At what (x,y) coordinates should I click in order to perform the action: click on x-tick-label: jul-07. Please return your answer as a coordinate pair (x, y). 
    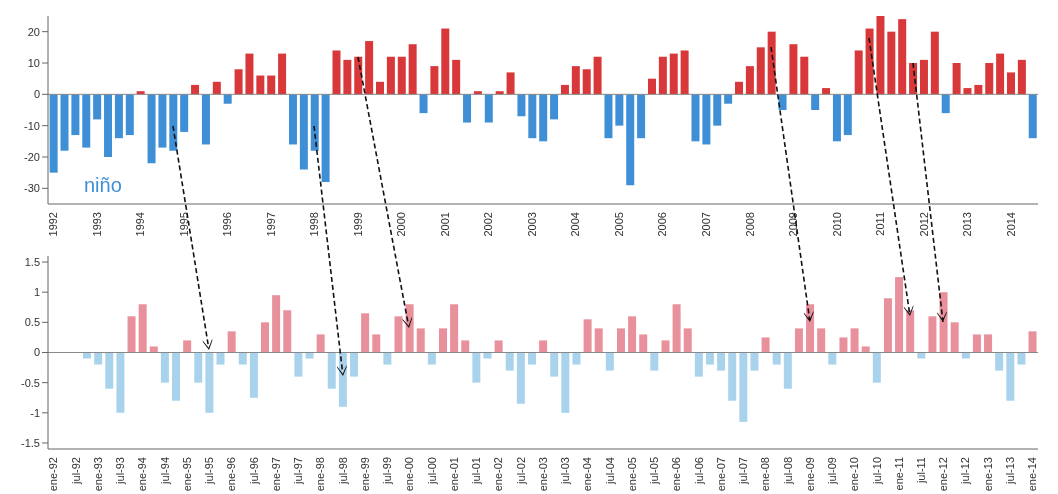
    Looking at the image, I should click on (743, 471).